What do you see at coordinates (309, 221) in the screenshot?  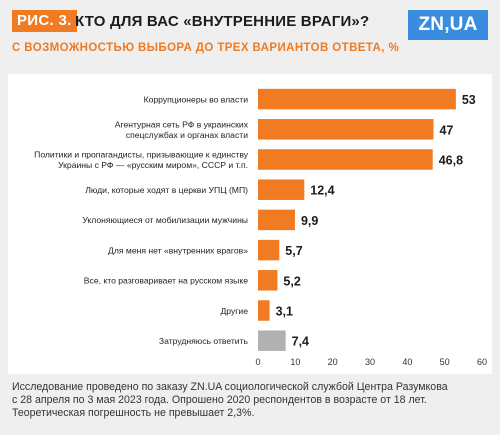 I see `value-label: 9,9` at bounding box center [309, 221].